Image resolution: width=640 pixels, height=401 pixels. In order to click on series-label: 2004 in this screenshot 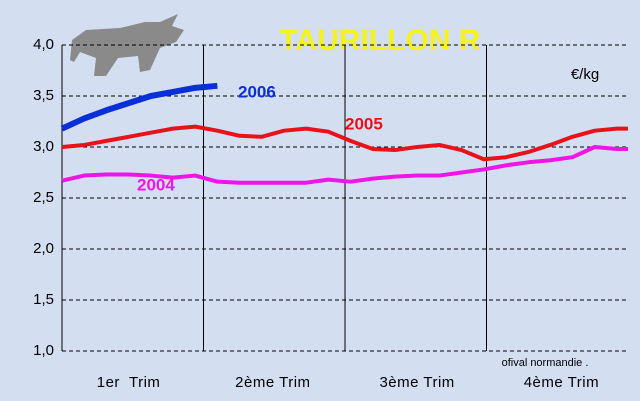, I will do `click(156, 184)`.